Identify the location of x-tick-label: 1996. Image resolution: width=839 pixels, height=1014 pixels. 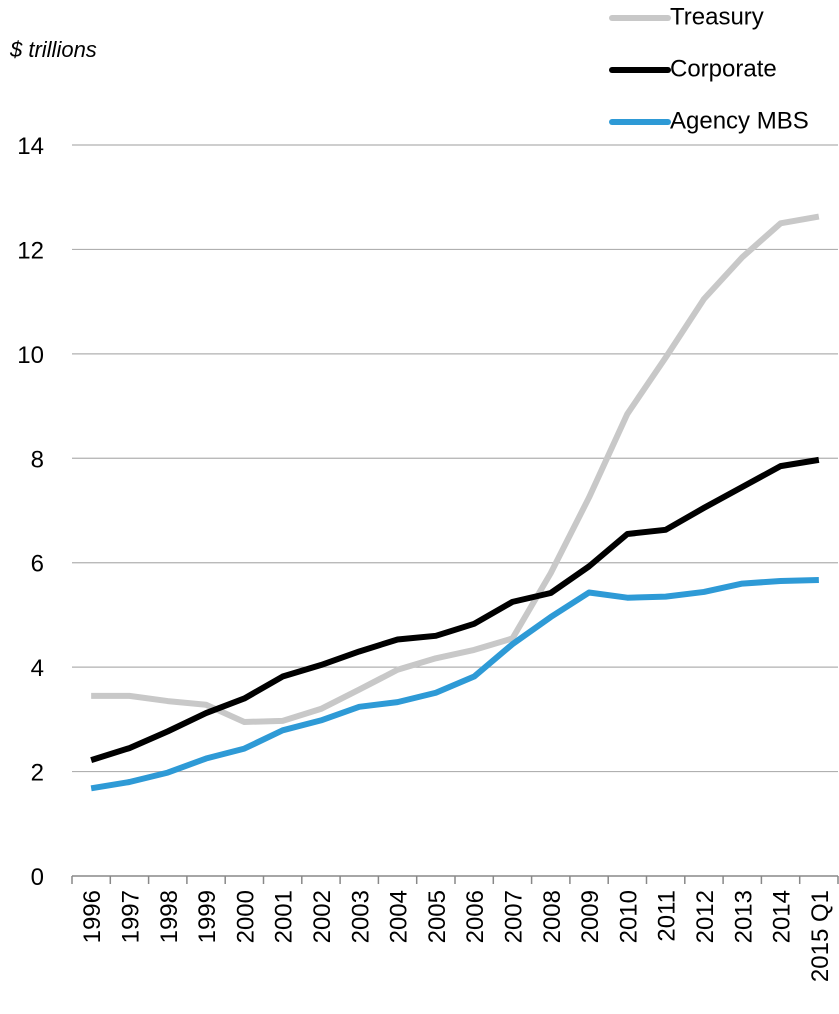
(92, 916).